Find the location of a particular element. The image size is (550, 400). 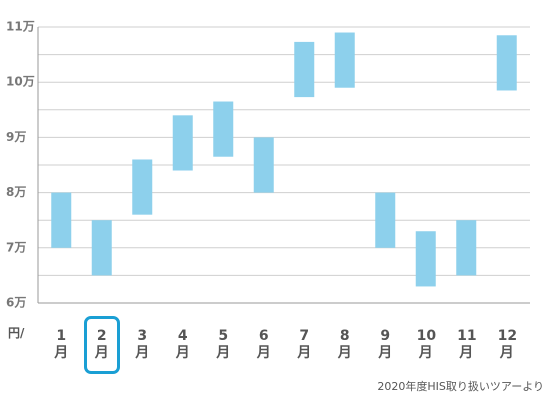

y-tick-label: 9万 is located at coordinates (16, 137).